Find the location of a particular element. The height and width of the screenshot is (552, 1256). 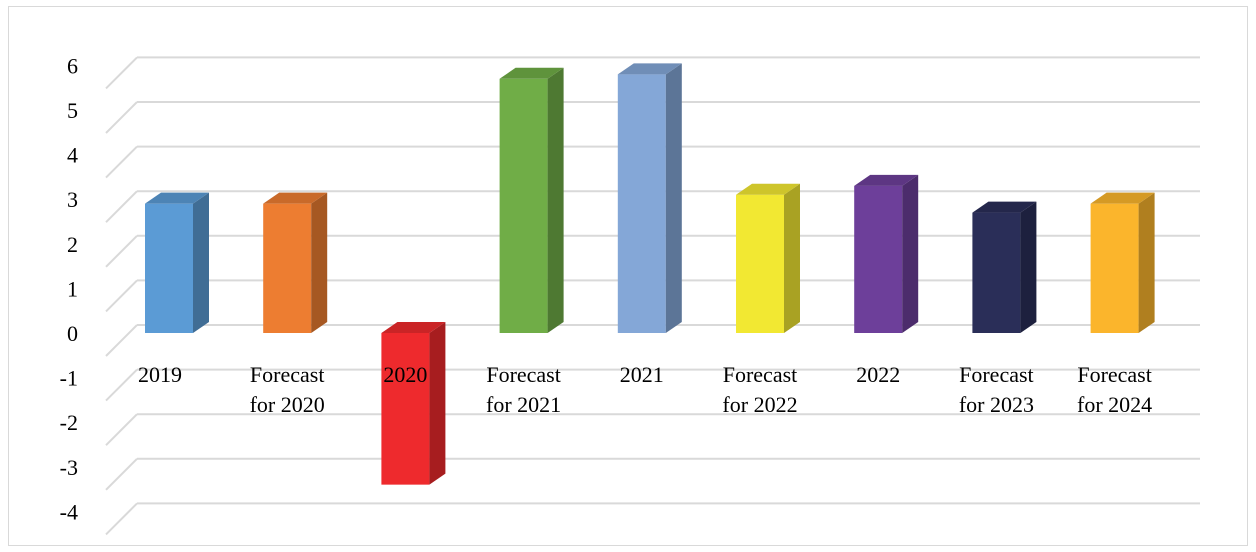

category-label-line: for 2022 is located at coordinates (759, 404).